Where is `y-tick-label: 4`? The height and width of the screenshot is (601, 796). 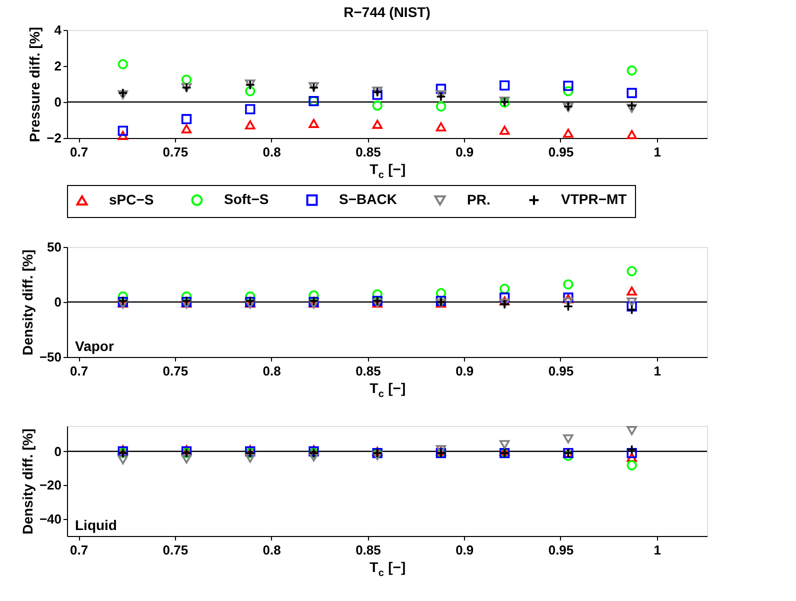 y-tick-label: 4 is located at coordinates (58, 30).